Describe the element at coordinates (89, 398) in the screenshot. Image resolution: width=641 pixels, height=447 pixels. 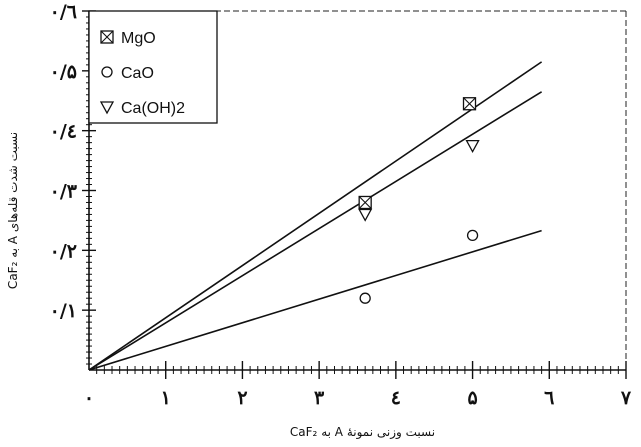
I see `x-tick-label: ۰` at that location.